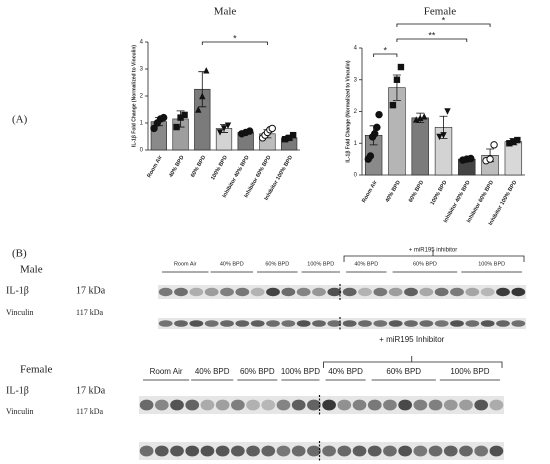  I want to click on group-label: 100% BPD, so click(300, 371).